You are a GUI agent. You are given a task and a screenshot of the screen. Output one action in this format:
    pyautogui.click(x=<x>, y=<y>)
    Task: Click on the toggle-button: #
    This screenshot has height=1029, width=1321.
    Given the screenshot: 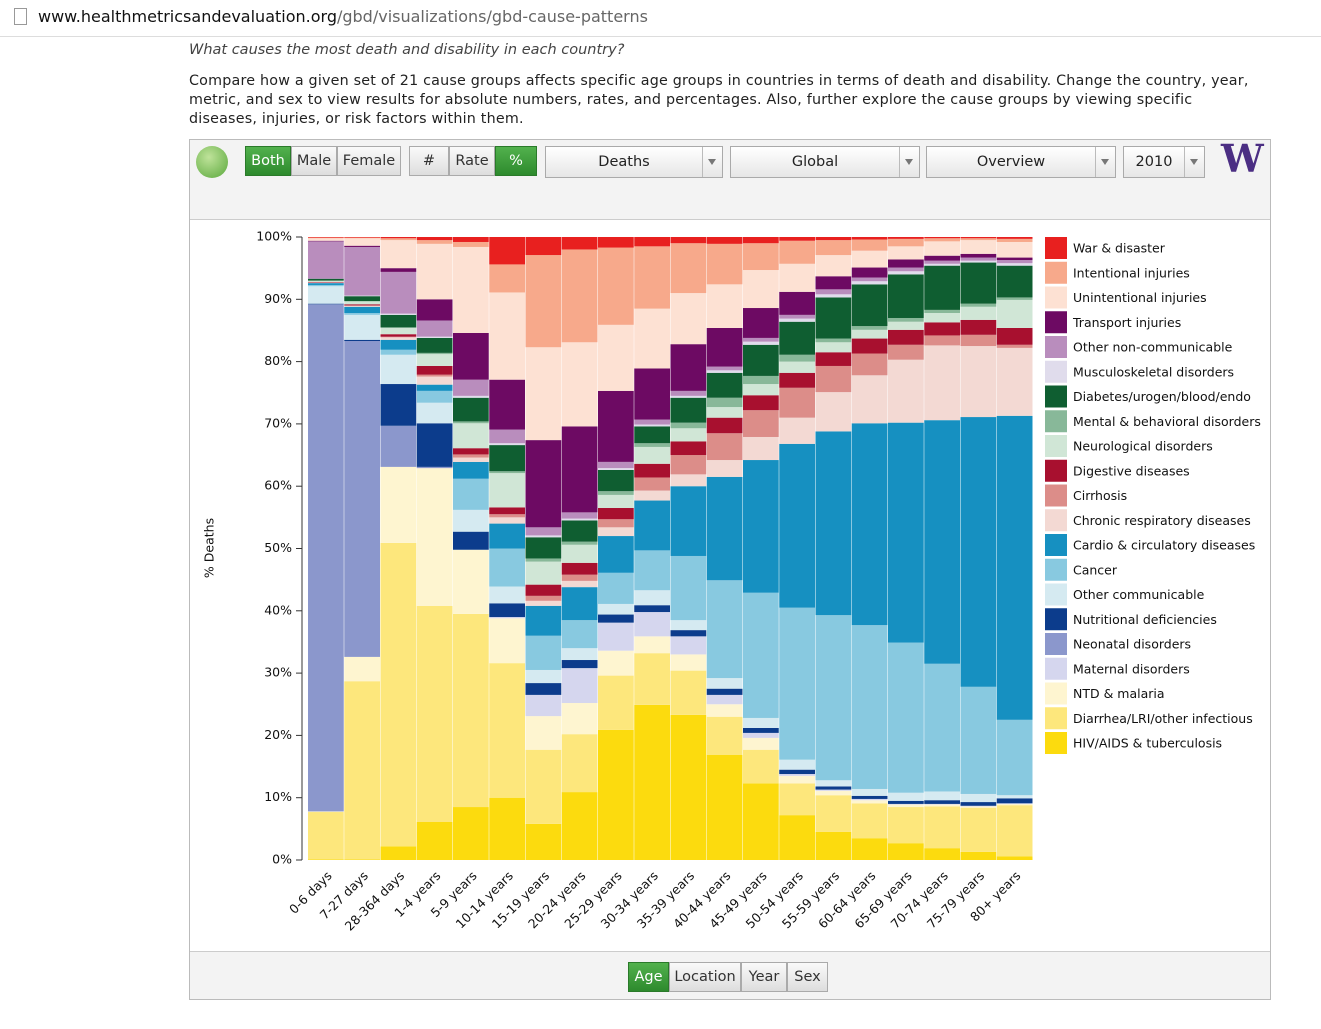 What is the action you would take?
    pyautogui.click(x=429, y=161)
    